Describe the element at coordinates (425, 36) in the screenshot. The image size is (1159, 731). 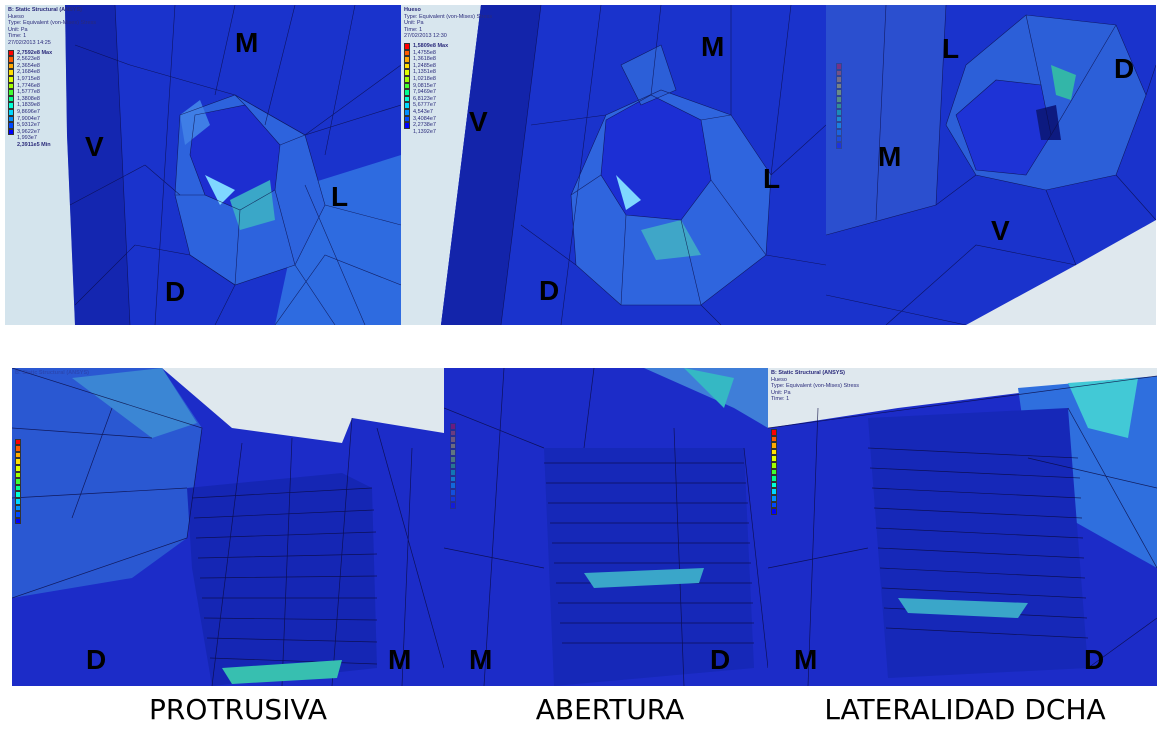
I see `legend-line: 27/02/2013 12:30` at that location.